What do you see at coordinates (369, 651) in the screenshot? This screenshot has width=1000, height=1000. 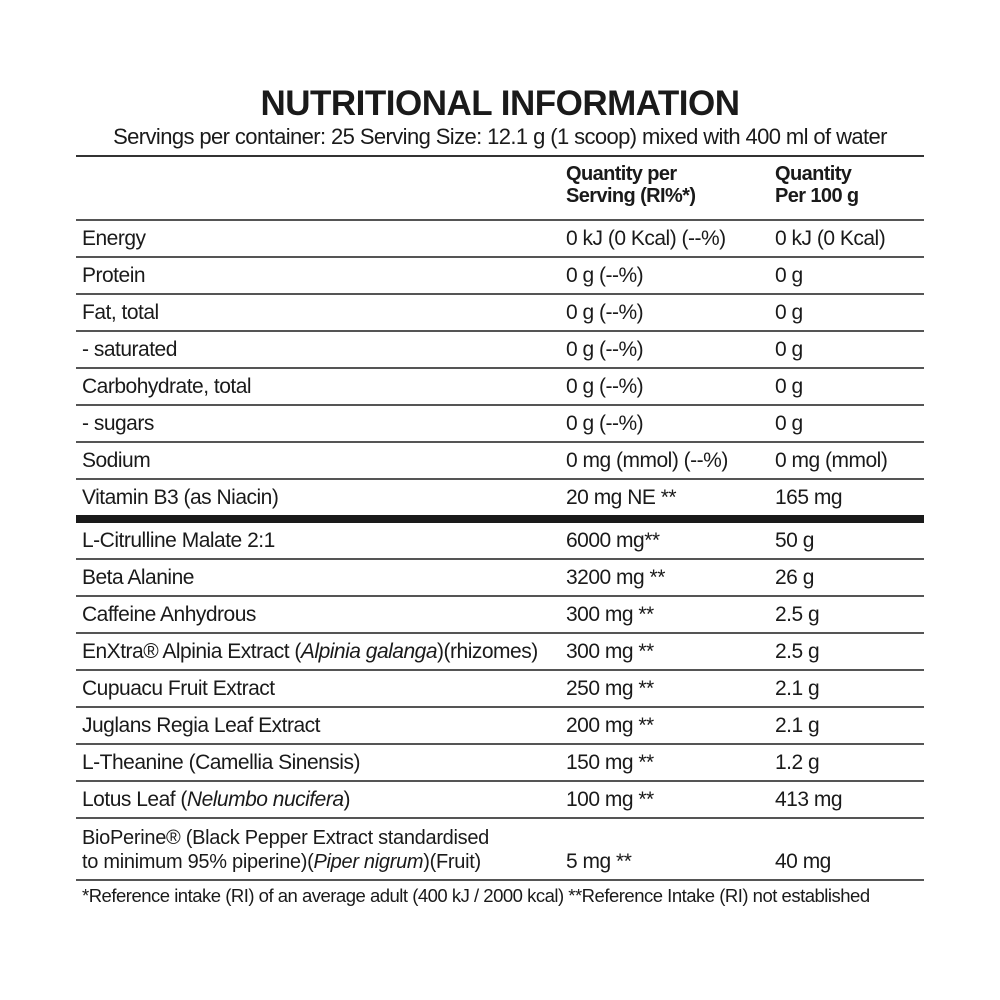 I see `latin-name: Alpinia galanga` at bounding box center [369, 651].